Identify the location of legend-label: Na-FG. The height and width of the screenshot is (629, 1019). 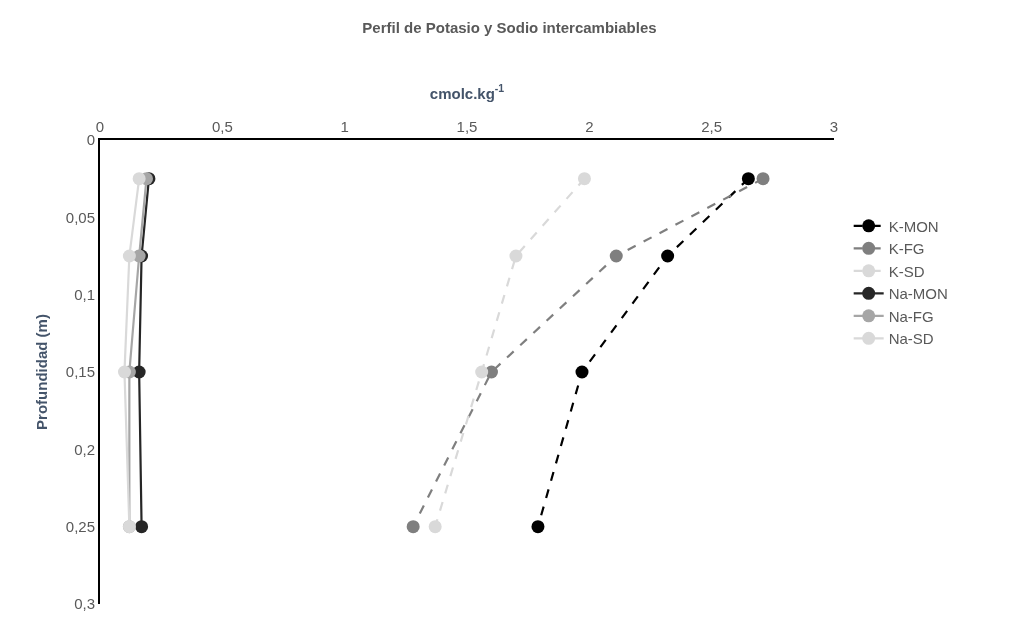
(911, 316).